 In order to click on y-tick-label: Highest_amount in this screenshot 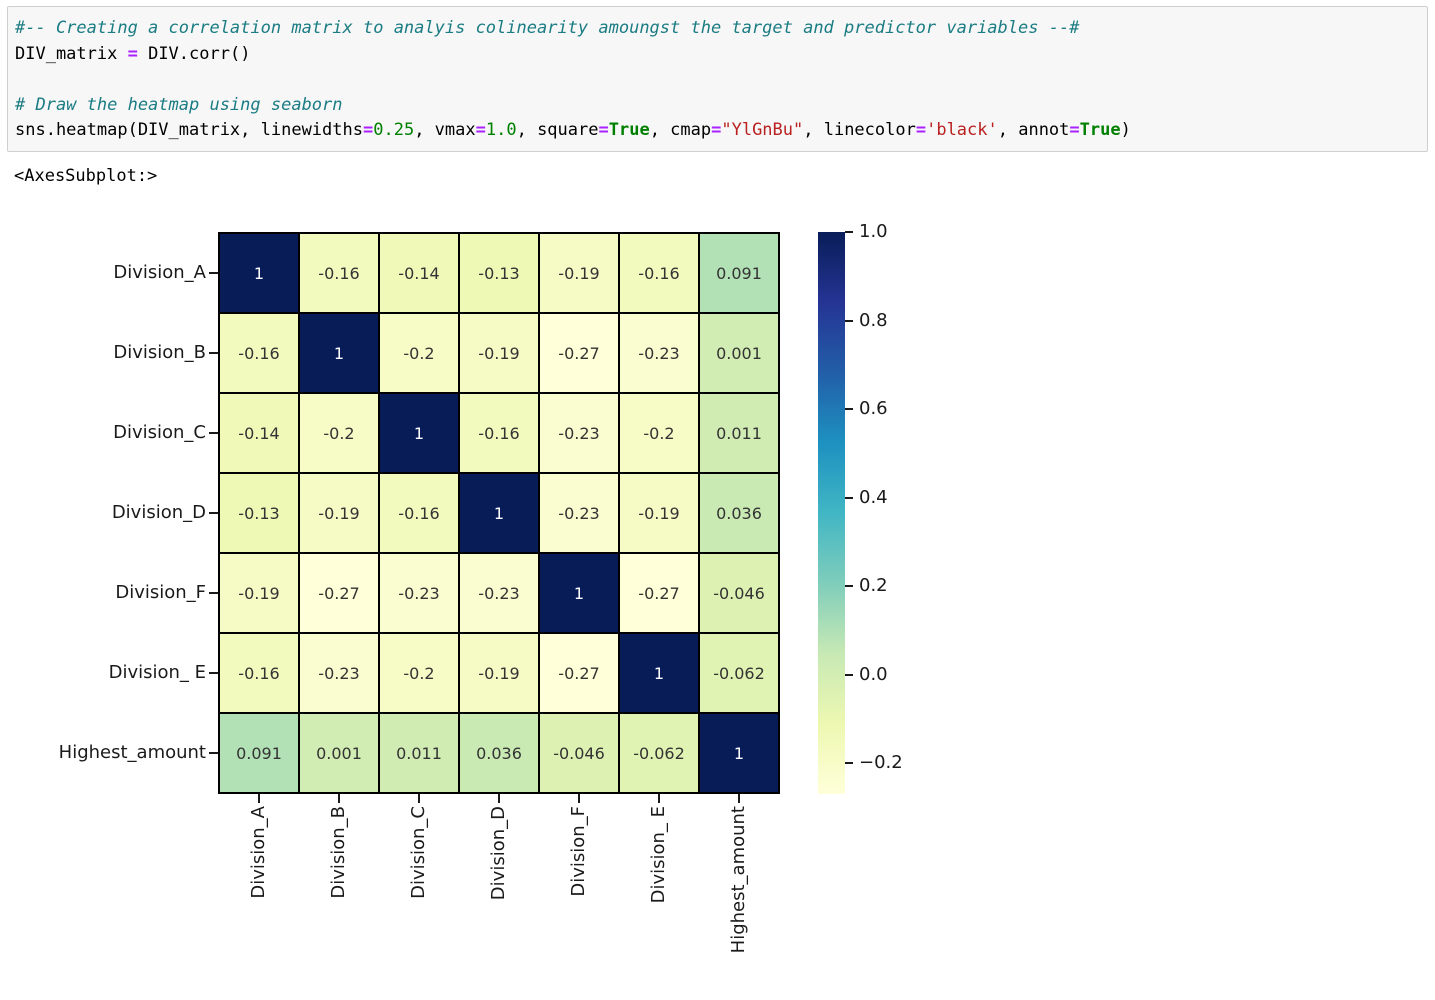, I will do `click(132, 752)`.